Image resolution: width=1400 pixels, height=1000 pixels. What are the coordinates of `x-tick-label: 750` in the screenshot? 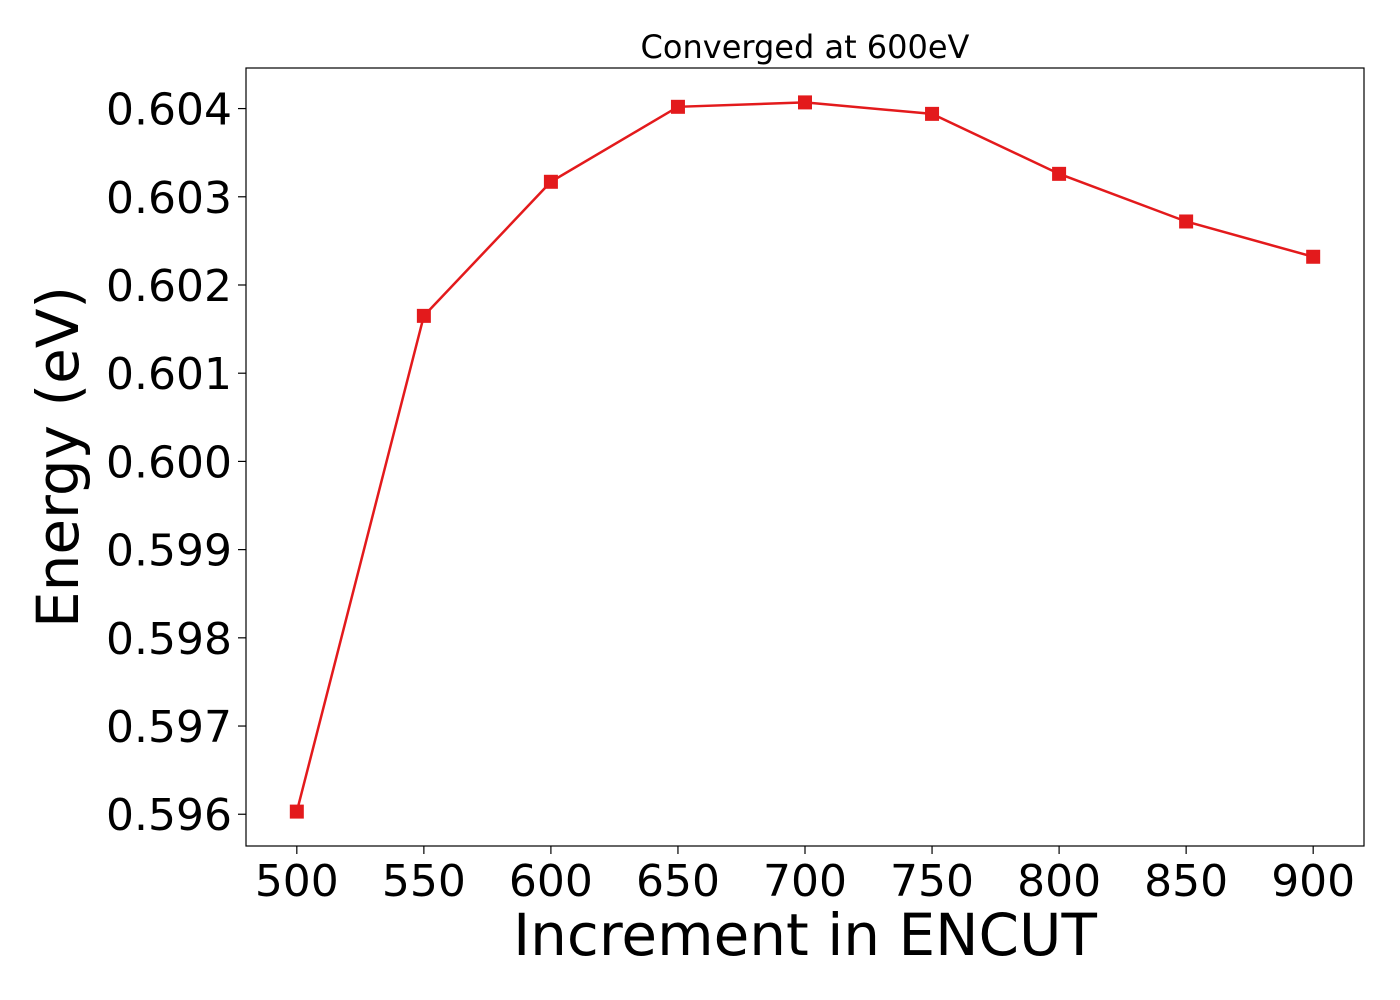 It's located at (932, 881).